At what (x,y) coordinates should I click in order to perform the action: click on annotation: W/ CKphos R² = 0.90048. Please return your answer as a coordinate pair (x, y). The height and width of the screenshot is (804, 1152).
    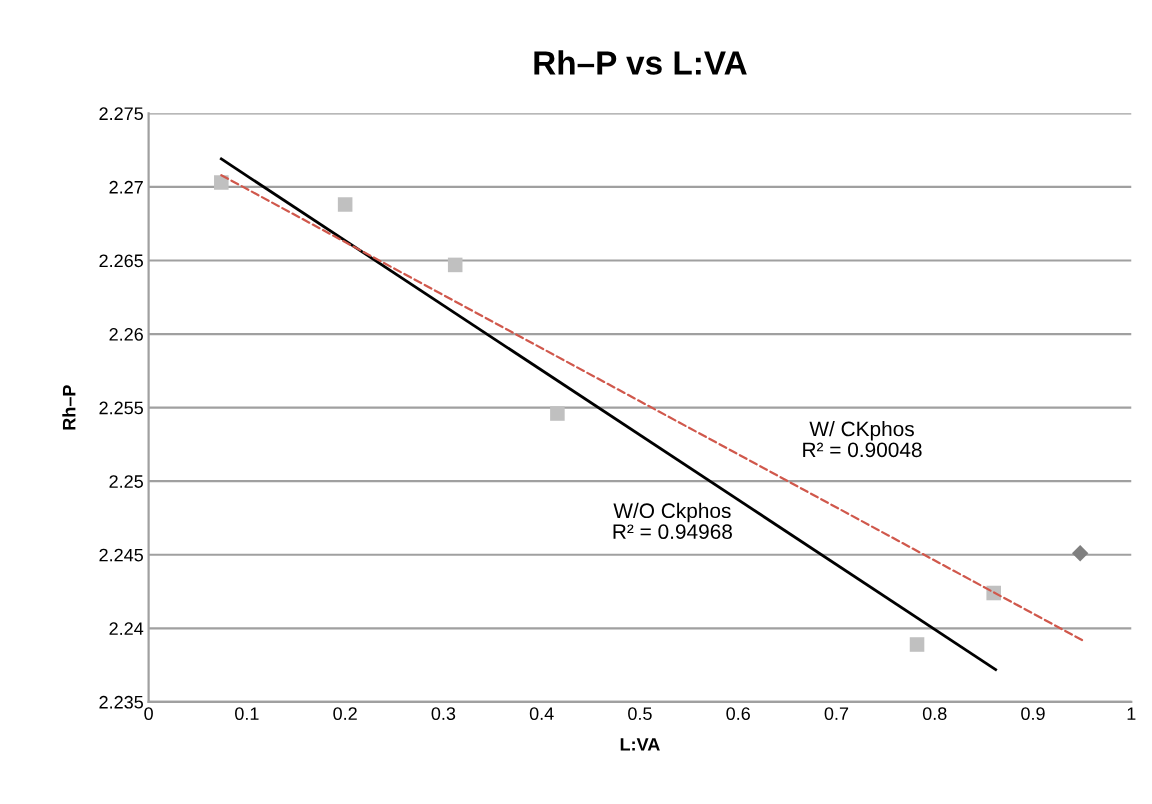
    Looking at the image, I should click on (862, 439).